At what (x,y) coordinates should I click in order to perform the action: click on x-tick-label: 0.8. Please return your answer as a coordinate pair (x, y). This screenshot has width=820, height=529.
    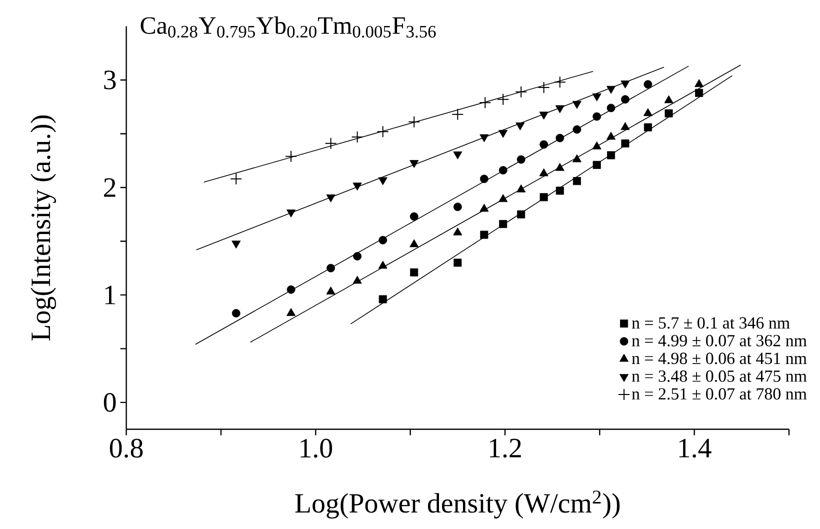
    Looking at the image, I should click on (126, 448).